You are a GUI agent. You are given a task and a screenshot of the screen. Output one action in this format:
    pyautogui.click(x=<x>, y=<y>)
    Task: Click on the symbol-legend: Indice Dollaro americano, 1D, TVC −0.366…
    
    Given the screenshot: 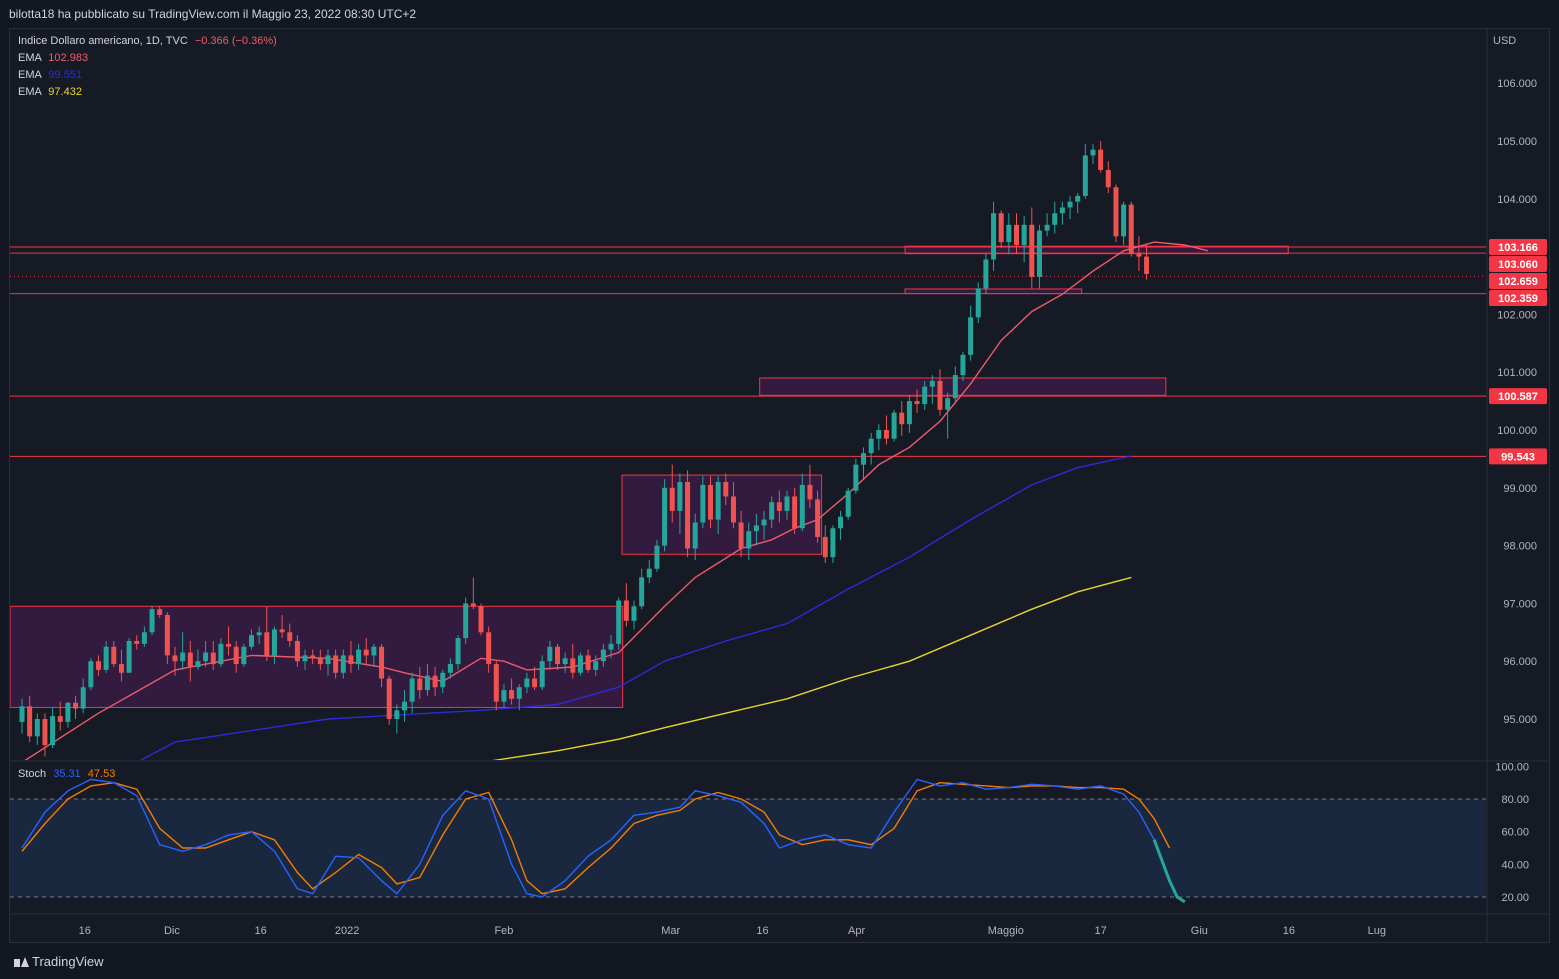 What is the action you would take?
    pyautogui.click(x=147, y=41)
    